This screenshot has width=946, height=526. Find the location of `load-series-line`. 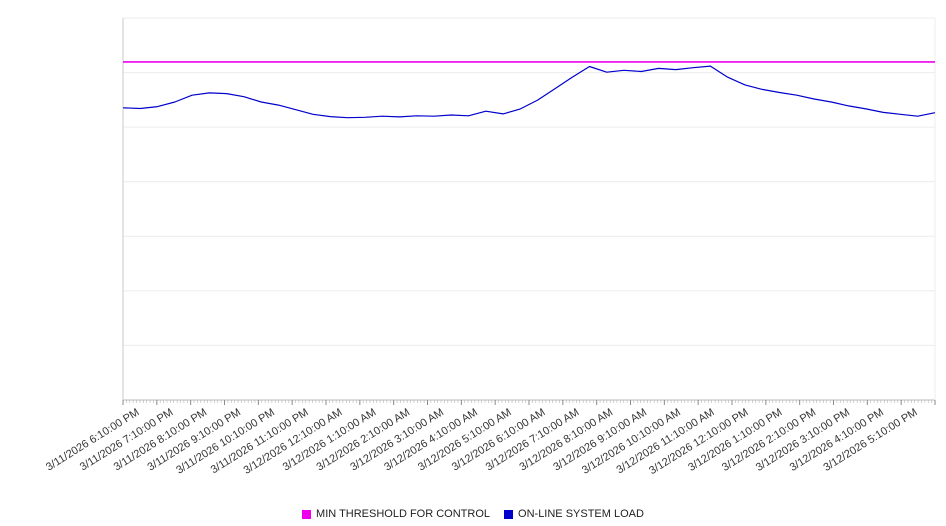

load-series-line is located at coordinates (529, 92).